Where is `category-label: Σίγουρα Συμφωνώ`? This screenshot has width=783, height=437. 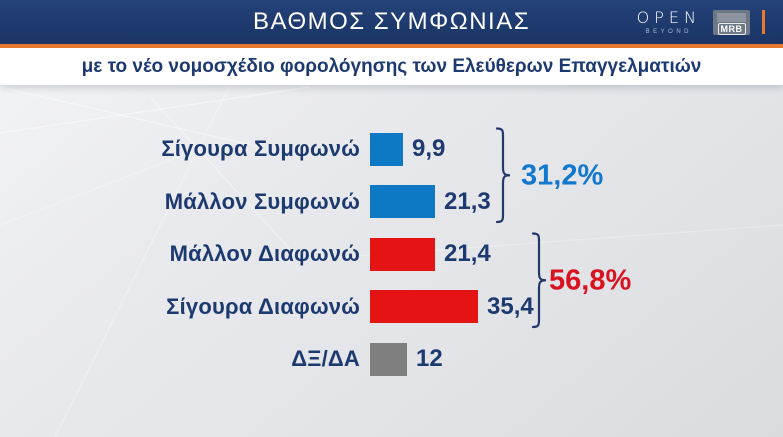
category-label: Σίγουρα Συμφωνώ is located at coordinates (260, 148).